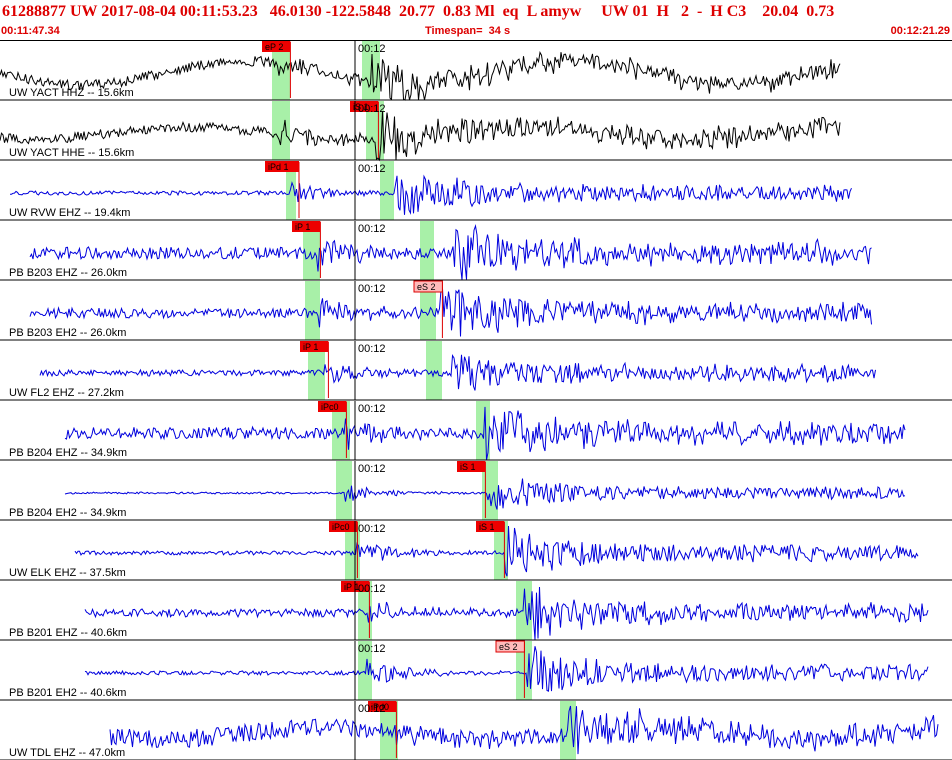 The width and height of the screenshot is (952, 760). I want to click on station-label: PB B201 EH2 -- 40.6km, so click(67, 693).